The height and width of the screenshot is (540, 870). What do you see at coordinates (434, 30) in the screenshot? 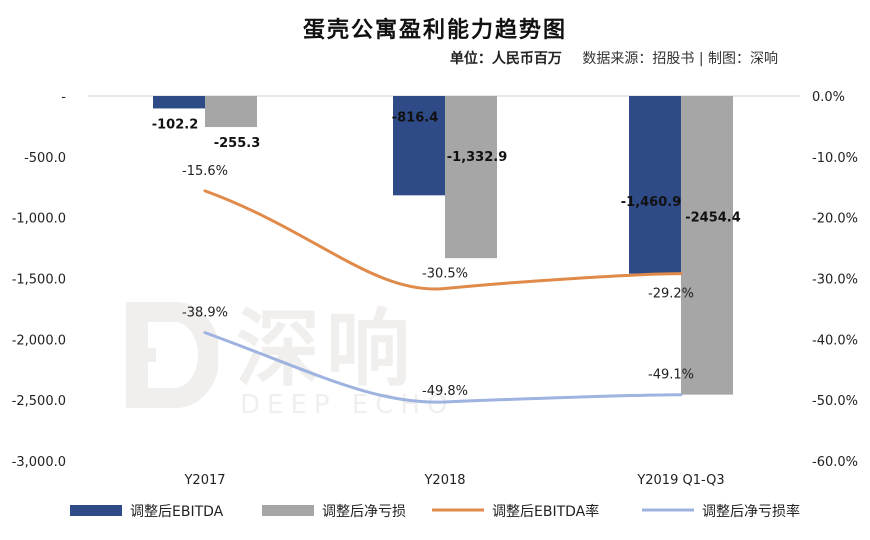
I see `chart-title: 蛋壳公寓盈利能力趋势图` at bounding box center [434, 30].